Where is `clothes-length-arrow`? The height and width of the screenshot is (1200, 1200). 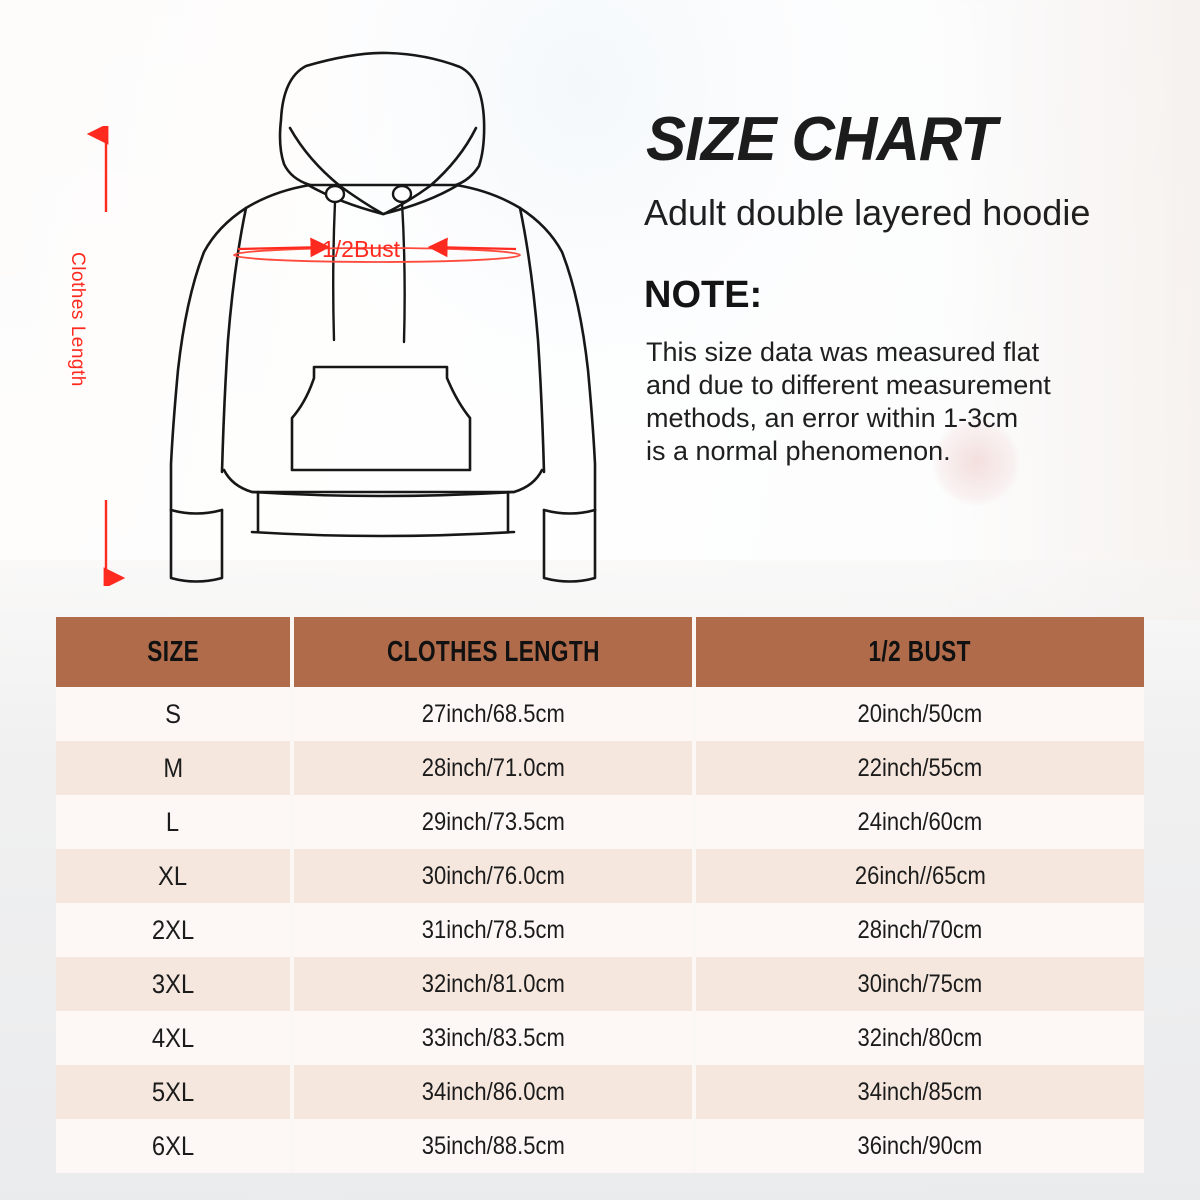
clothes-length-arrow is located at coordinates (106, 356).